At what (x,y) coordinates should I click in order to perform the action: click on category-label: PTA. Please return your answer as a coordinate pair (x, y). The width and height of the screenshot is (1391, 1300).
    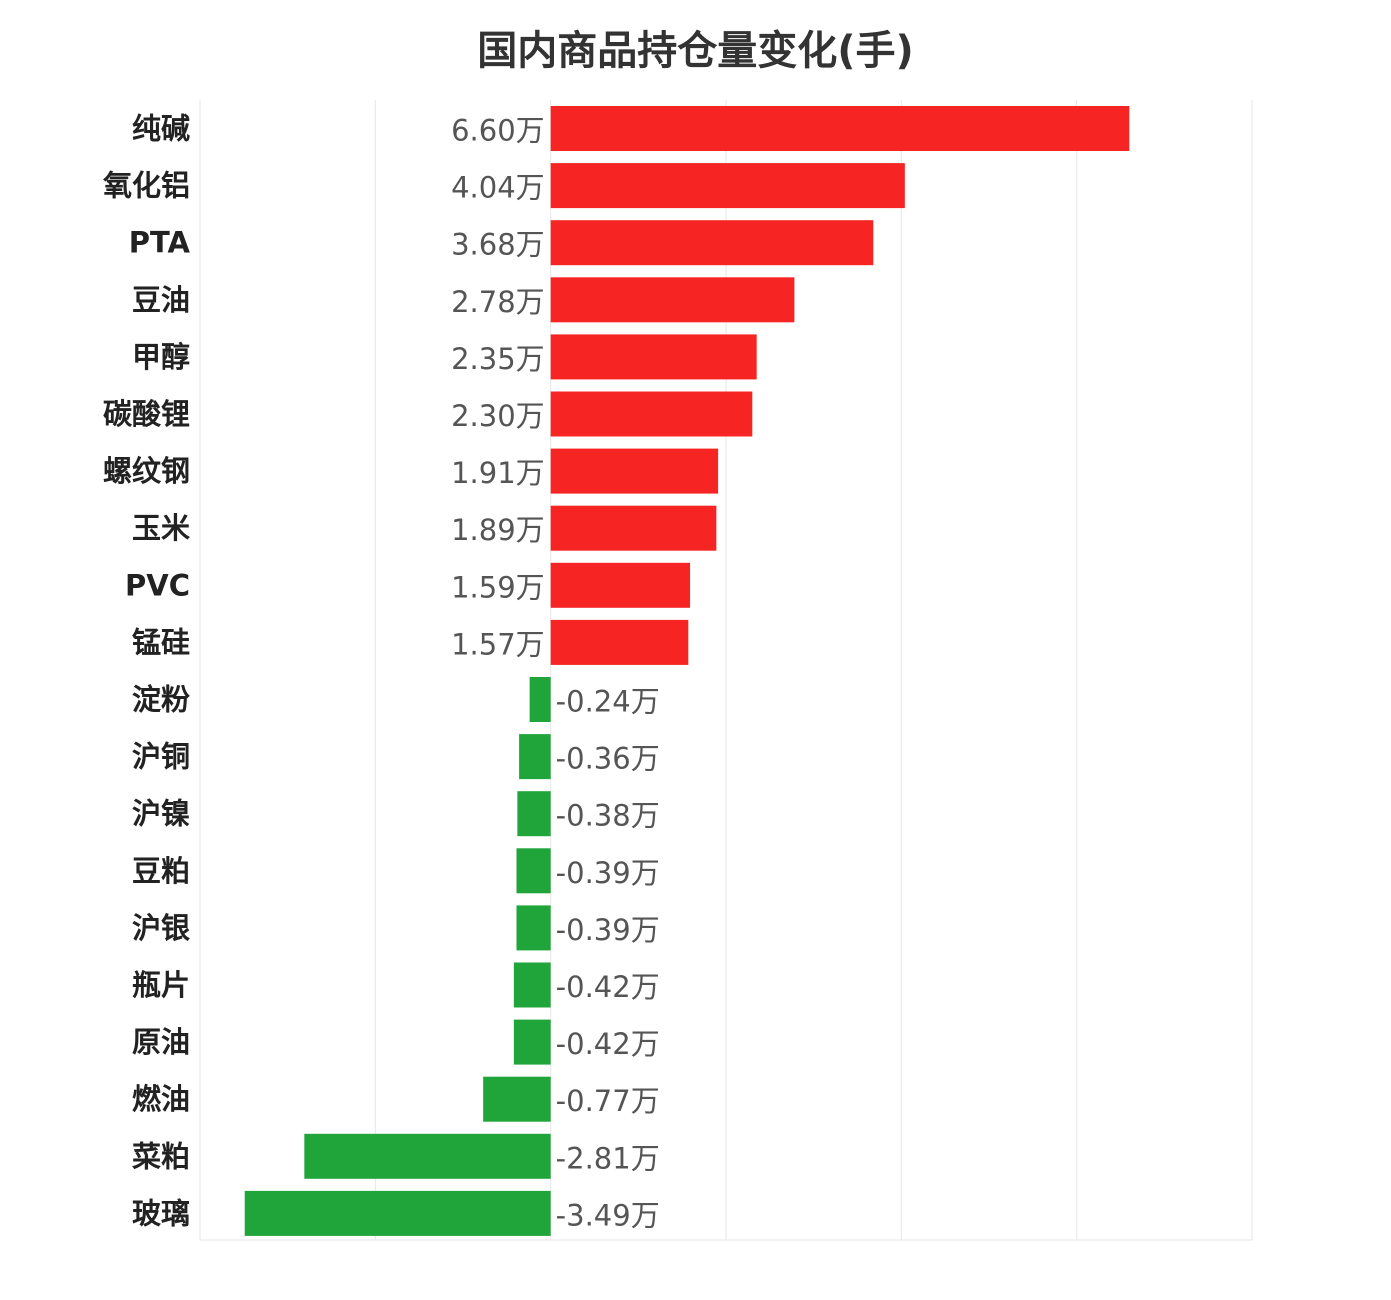
    Looking at the image, I should click on (160, 243).